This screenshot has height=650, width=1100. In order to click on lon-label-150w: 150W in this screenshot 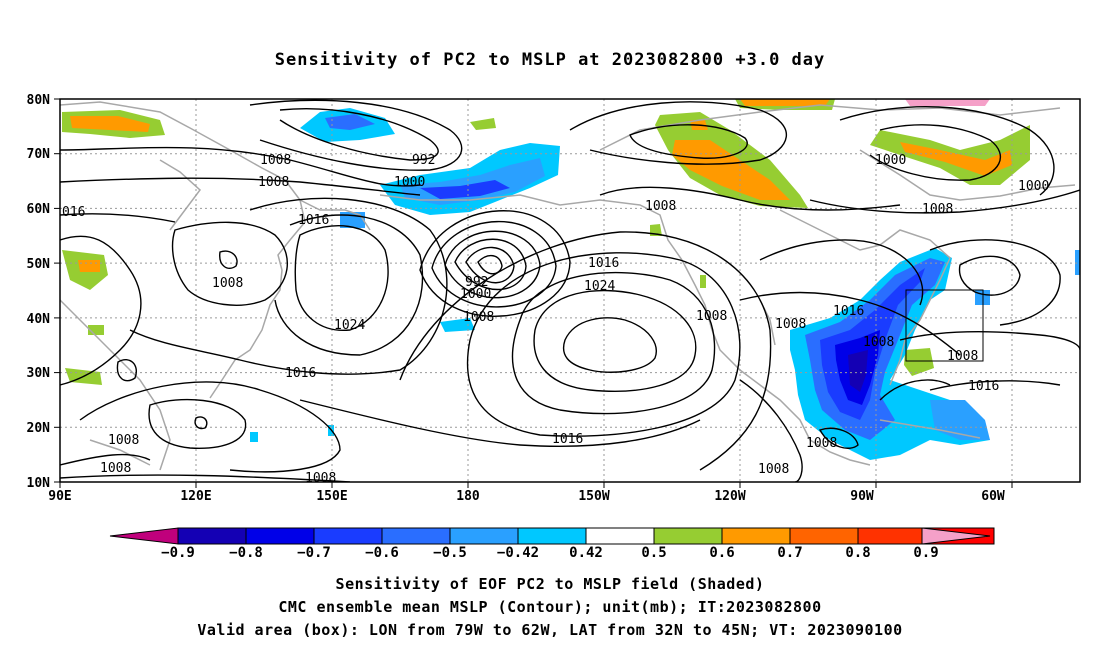, I will do `click(593, 496)`.